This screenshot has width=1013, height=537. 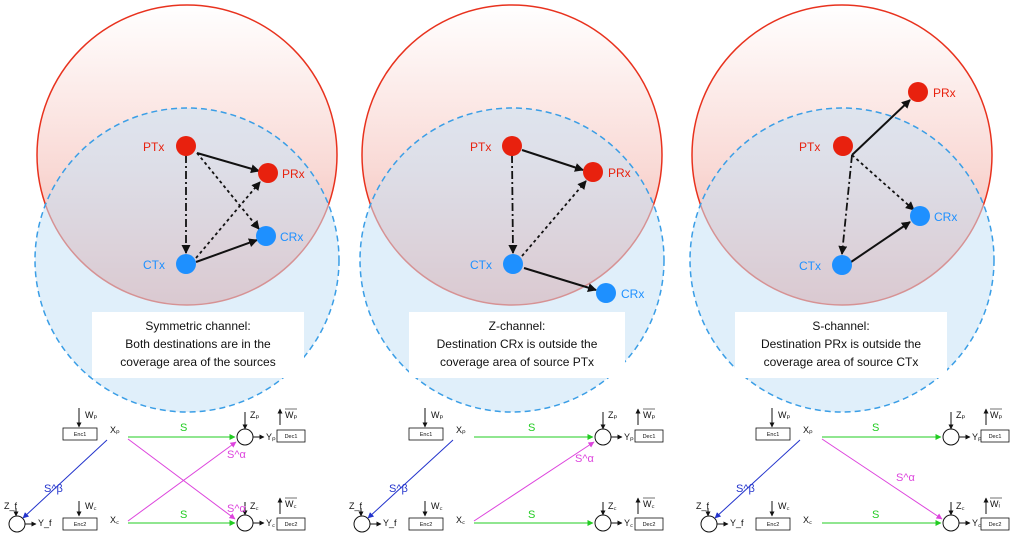 I want to click on caption-line-2: Destination PRx is outside the, so click(x=841, y=344).